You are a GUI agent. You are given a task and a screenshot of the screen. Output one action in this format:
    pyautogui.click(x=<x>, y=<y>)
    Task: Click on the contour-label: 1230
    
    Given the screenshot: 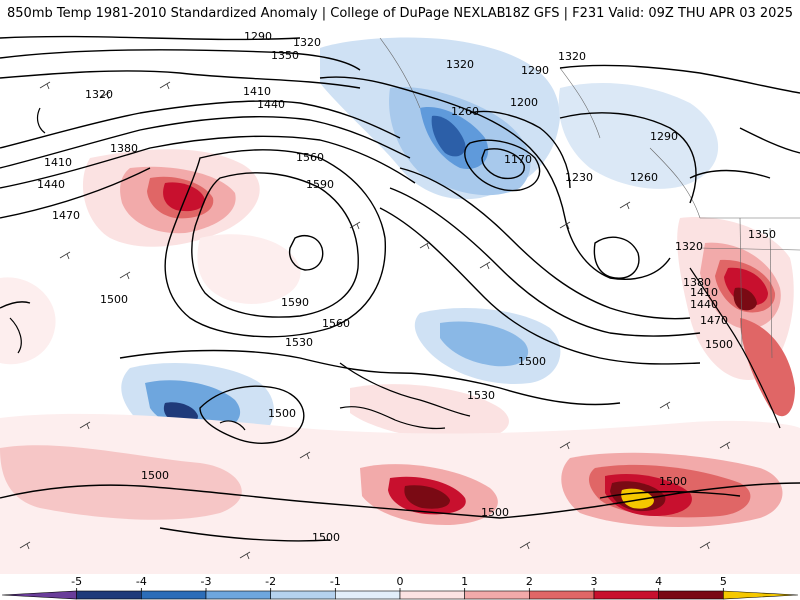 What is the action you would take?
    pyautogui.click(x=579, y=177)
    